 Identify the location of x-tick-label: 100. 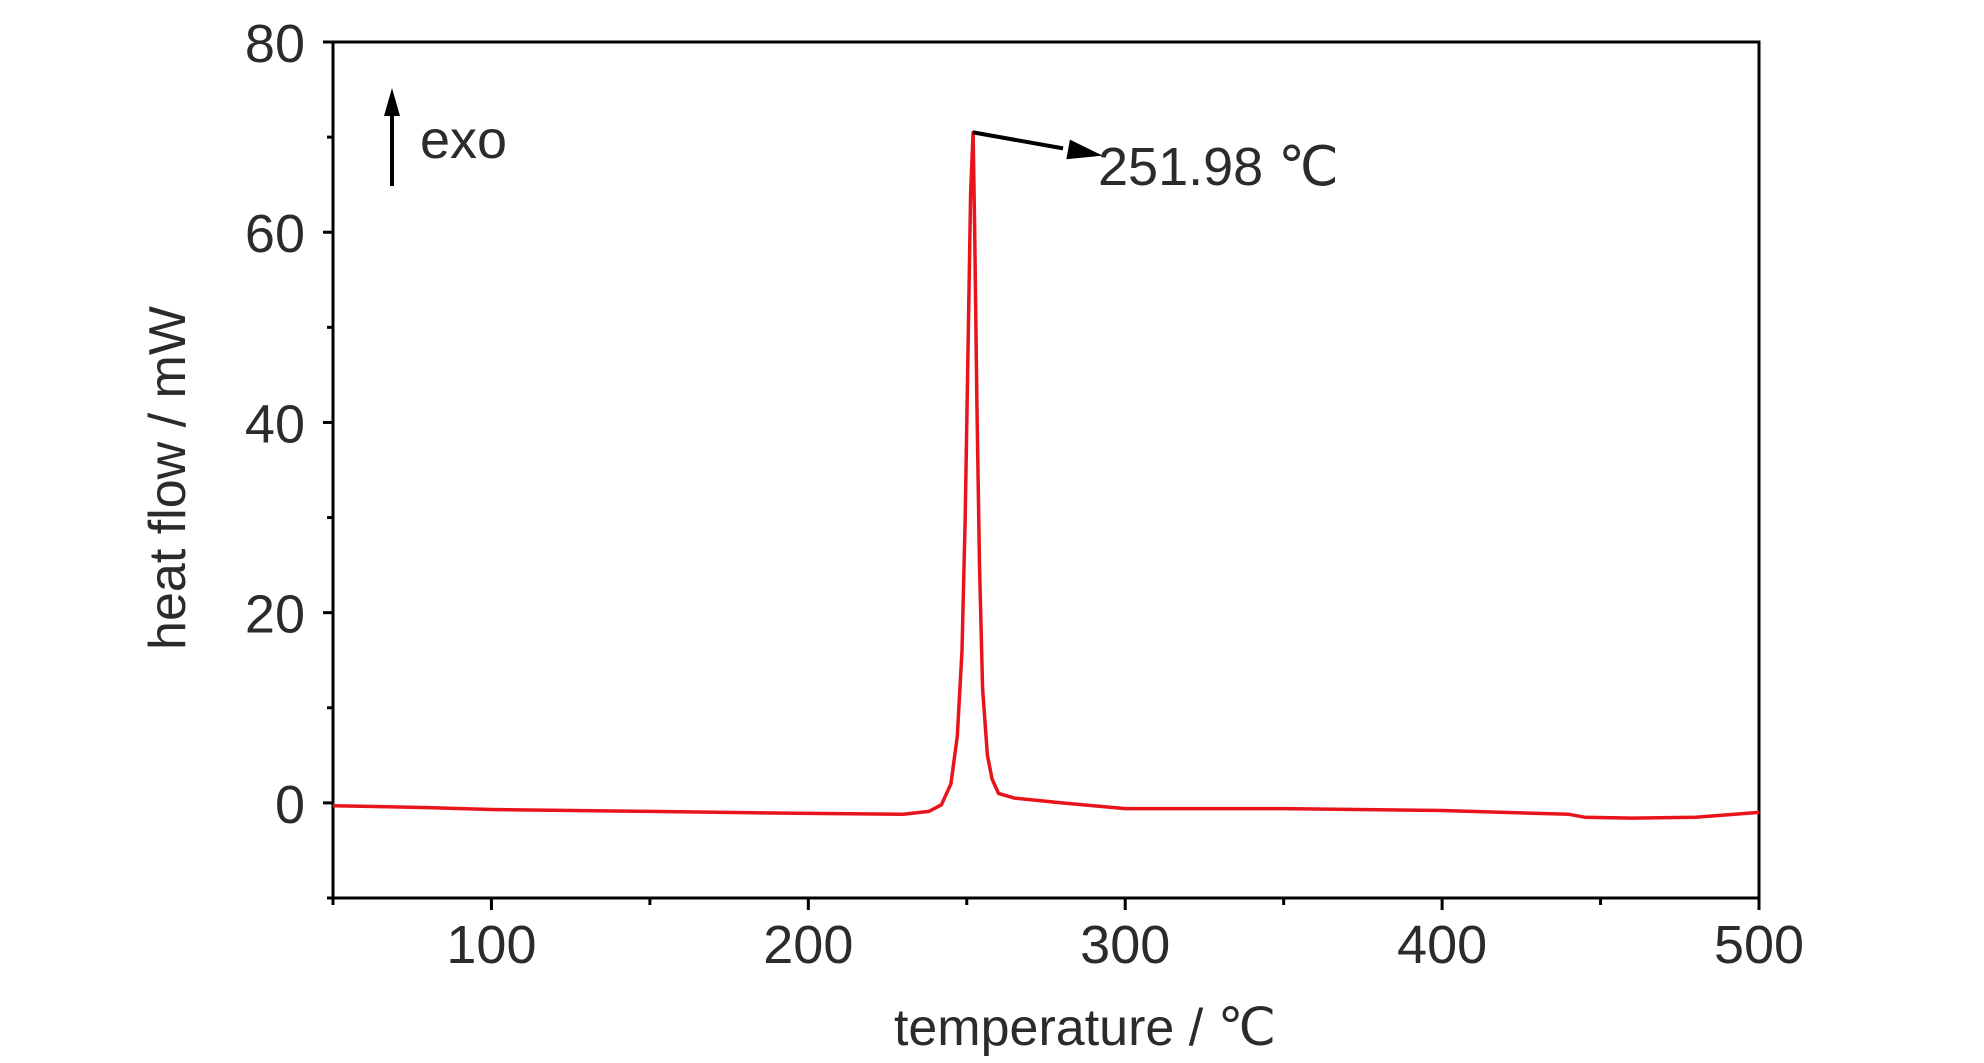
(491, 945).